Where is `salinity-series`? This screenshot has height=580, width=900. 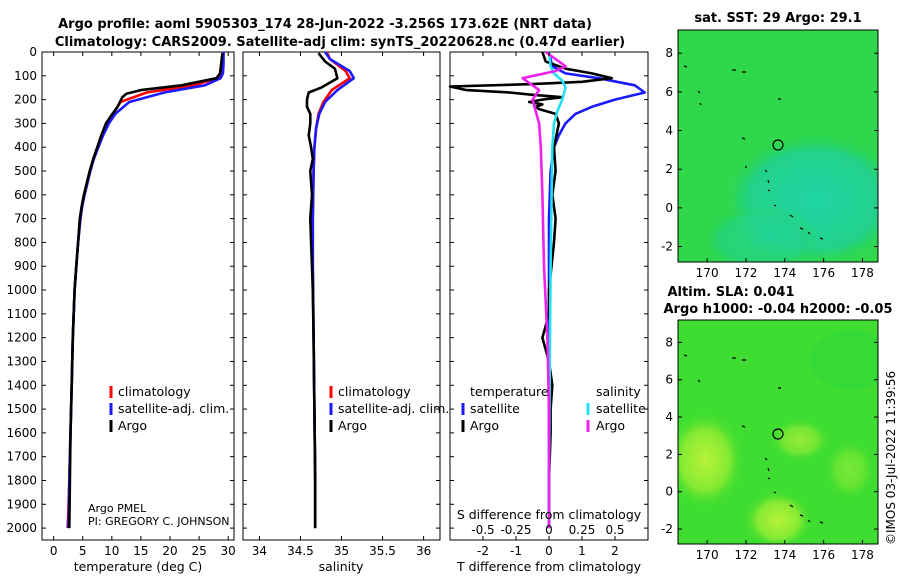 salinity-series is located at coordinates (330, 290).